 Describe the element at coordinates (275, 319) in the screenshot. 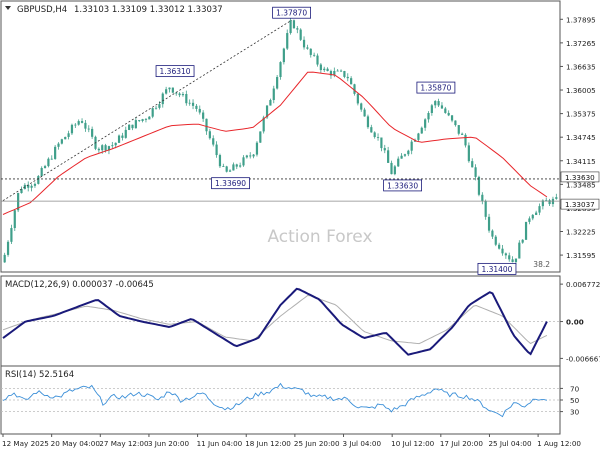

I see `macd-signal-line` at that location.